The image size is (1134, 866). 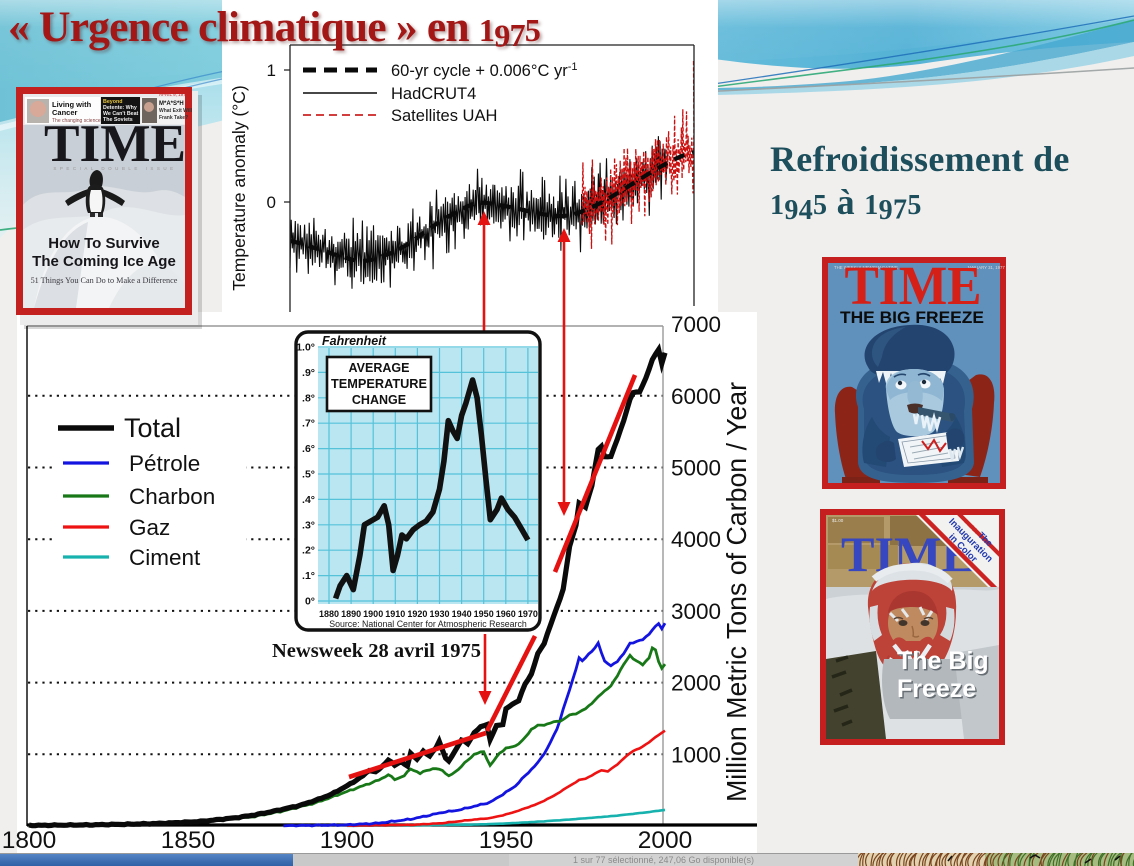 What do you see at coordinates (439, 614) in the screenshot?
I see `svg-text: 1930` at bounding box center [439, 614].